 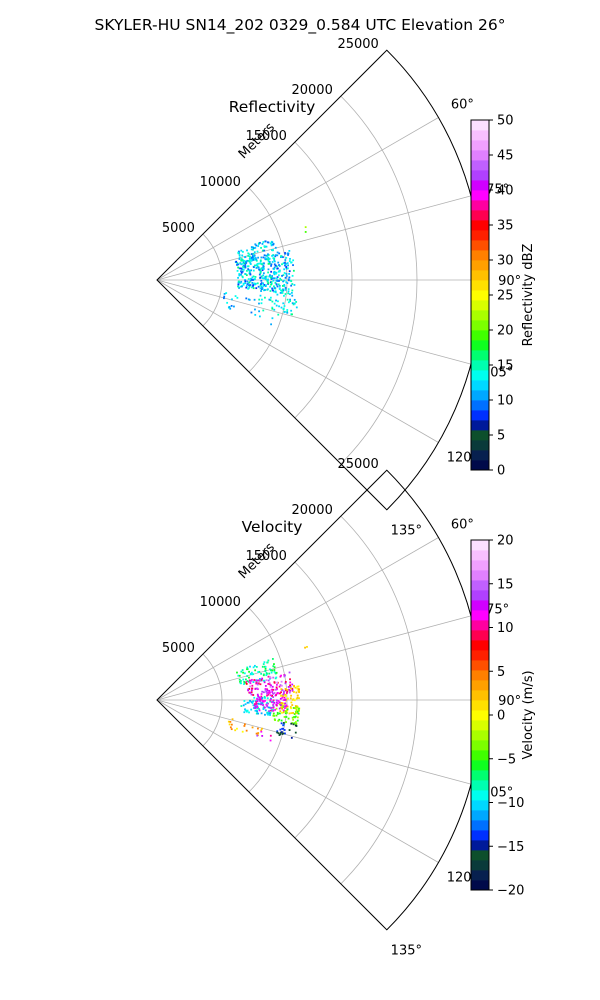 What do you see at coordinates (509, 281) in the screenshot?
I see `azimuth-tick-label: 90°` at bounding box center [509, 281].